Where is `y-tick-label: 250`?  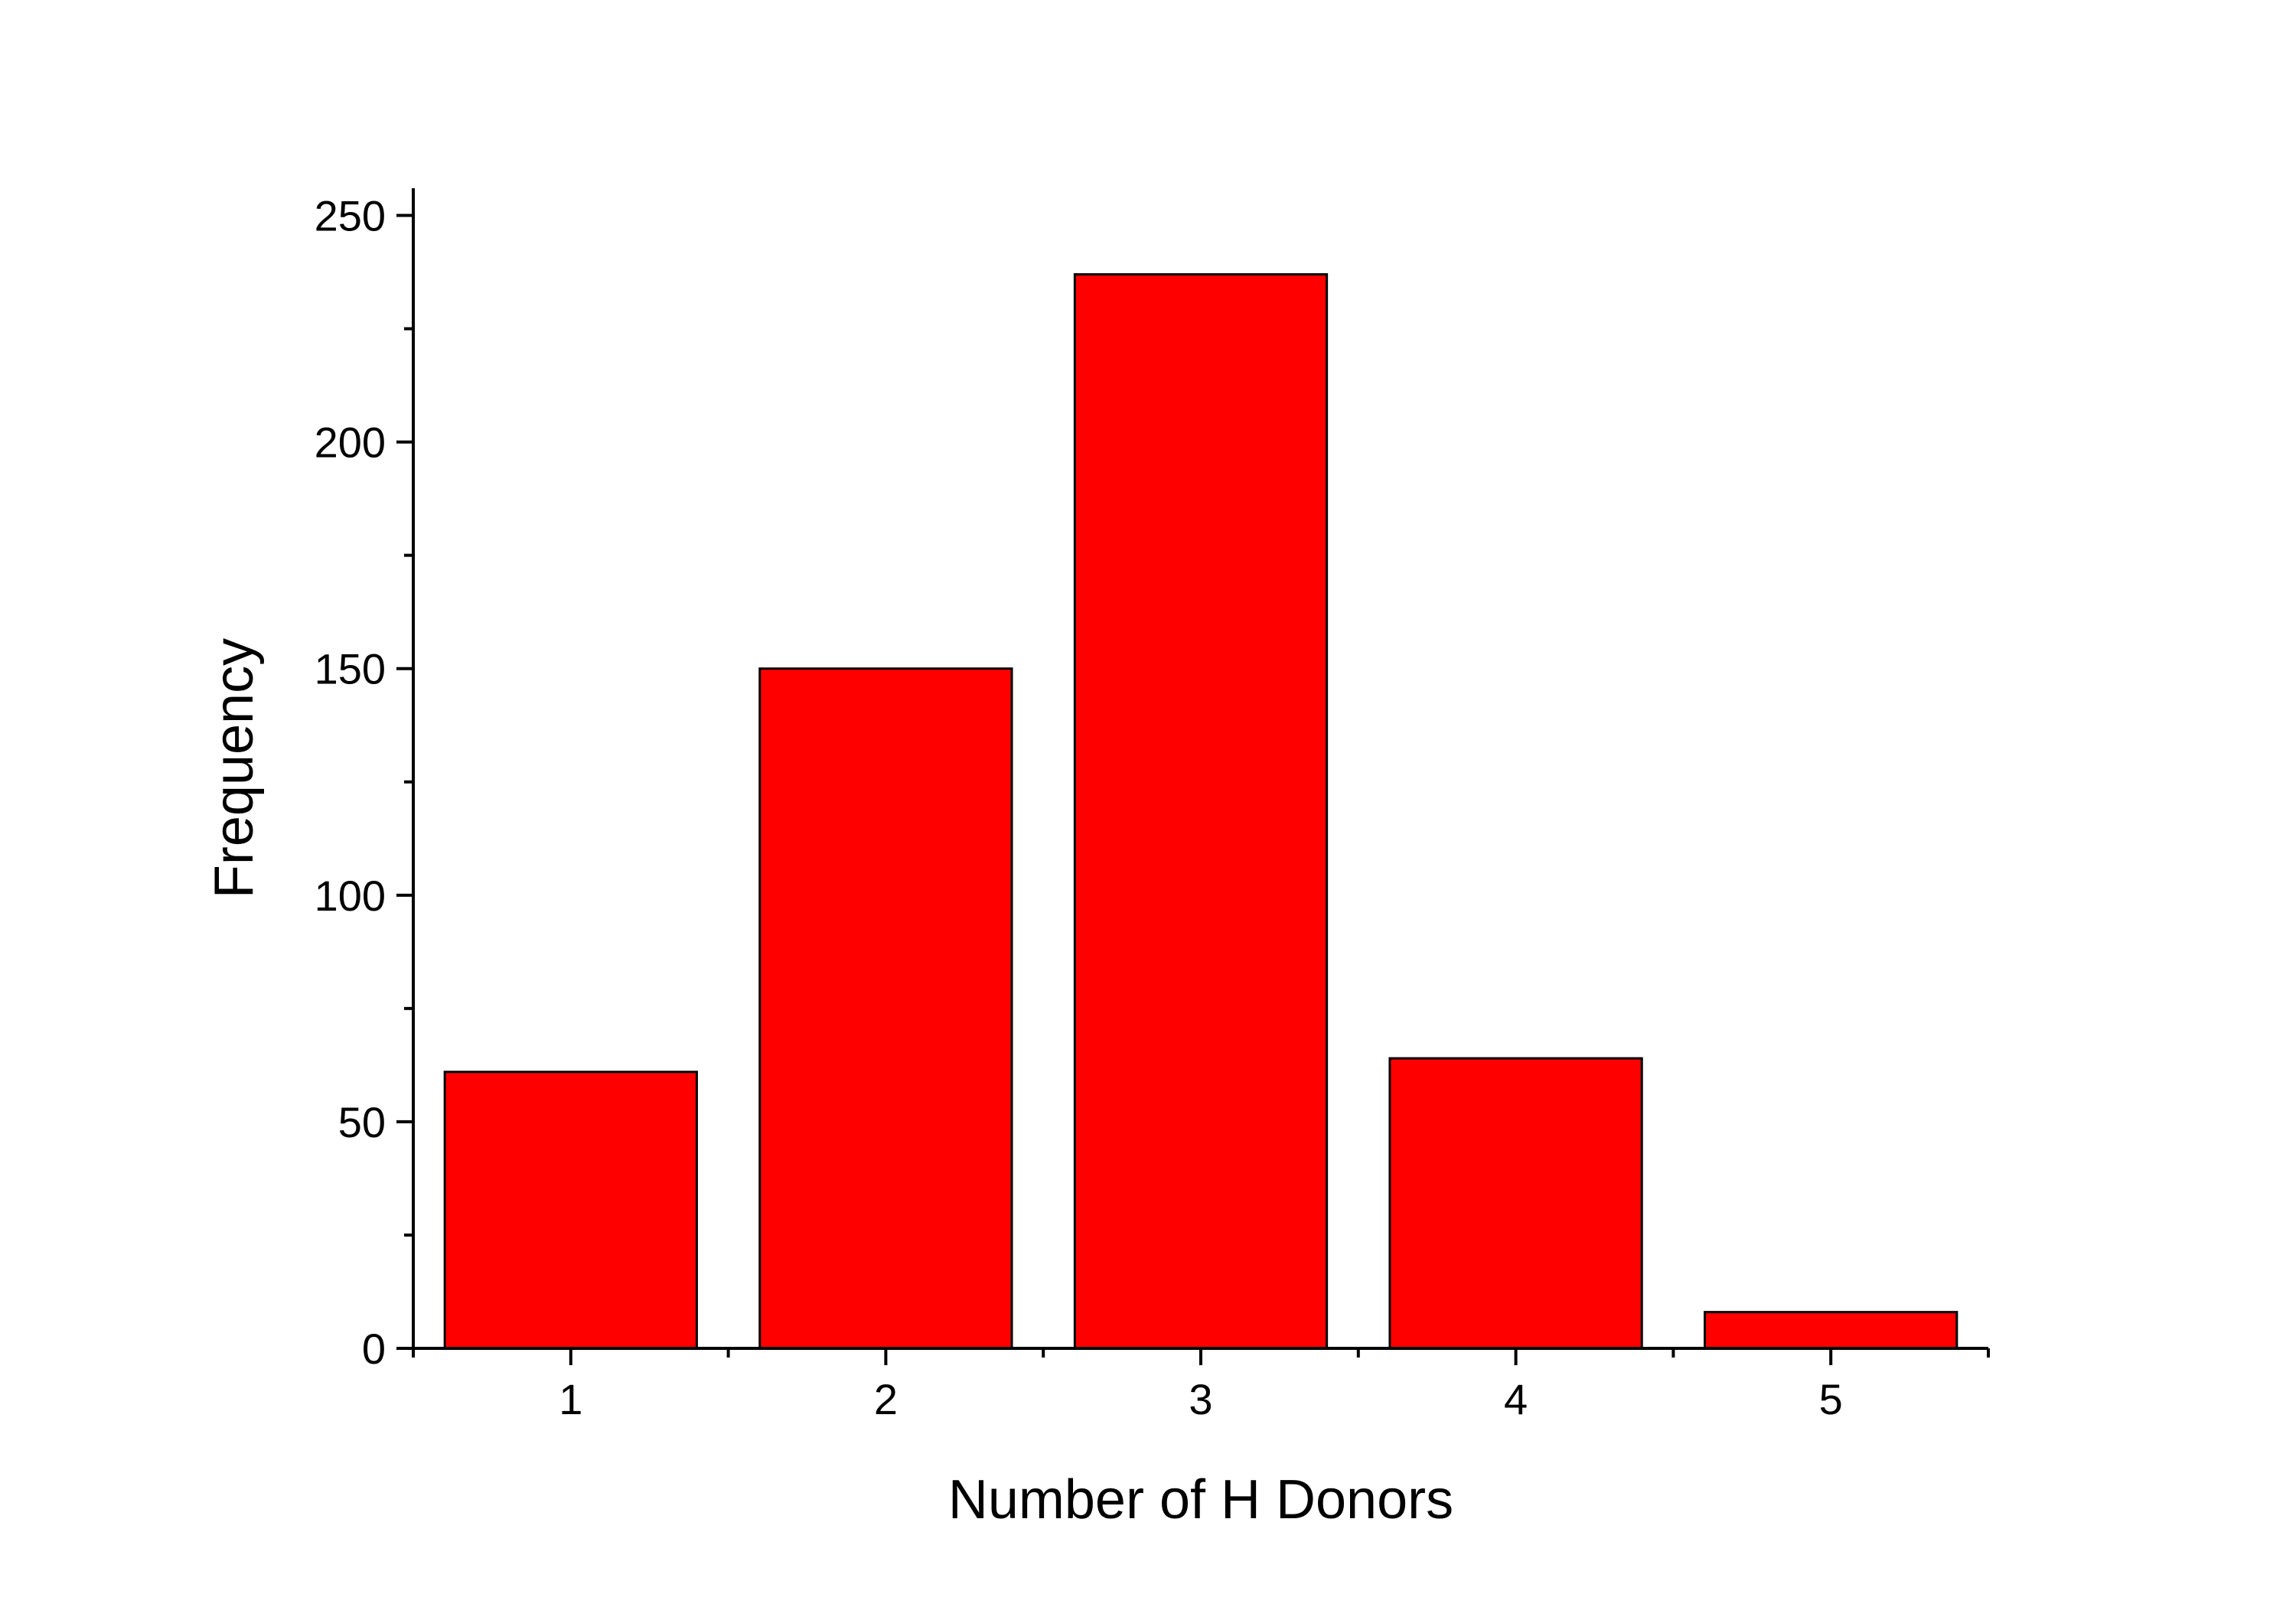
y-tick-label: 250 is located at coordinates (350, 216).